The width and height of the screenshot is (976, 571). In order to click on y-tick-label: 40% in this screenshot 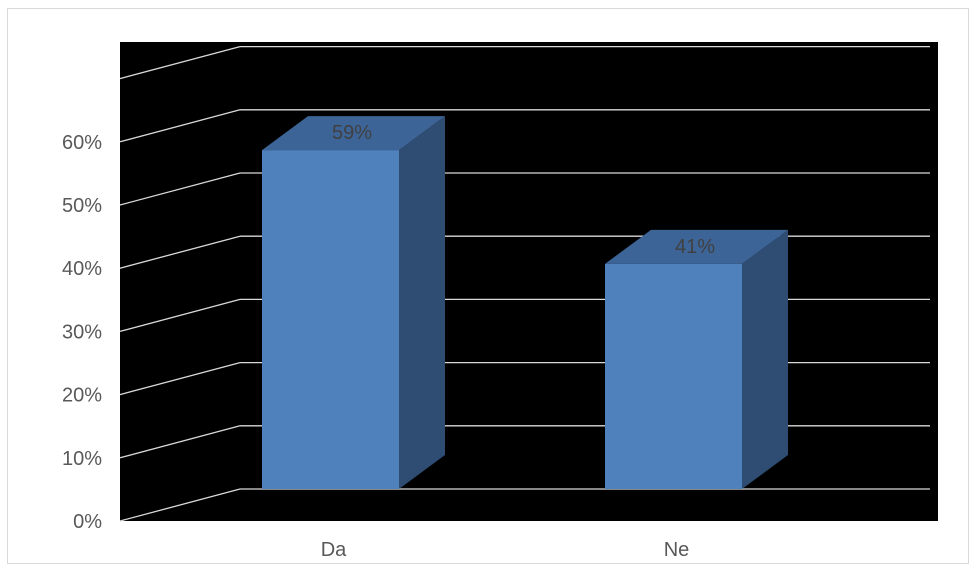, I will do `click(82, 269)`.